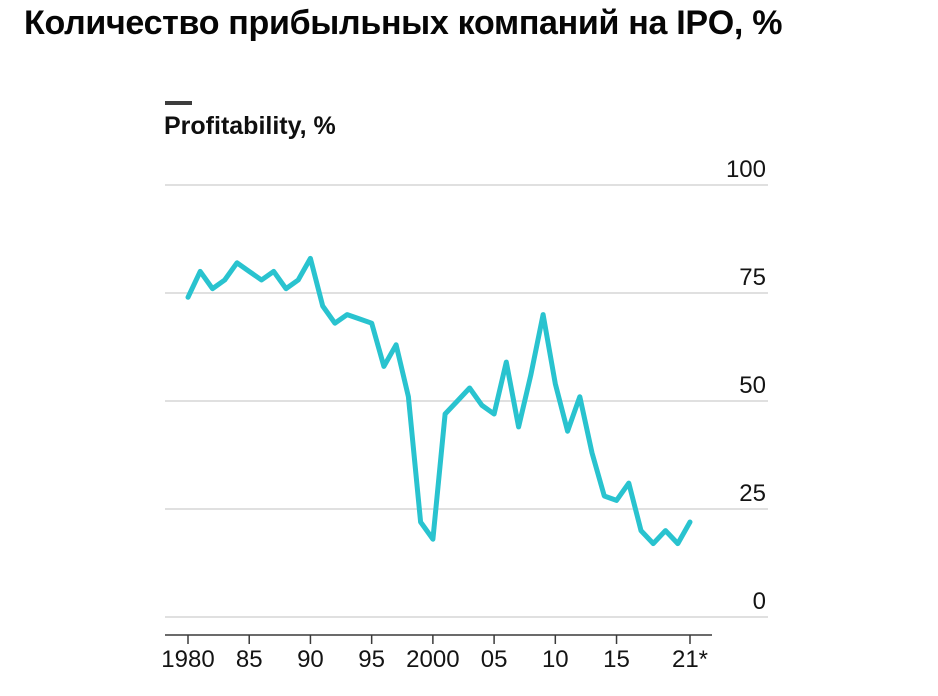 This screenshot has height=696, width=938. I want to click on x-tick-label: 21*, so click(690, 659).